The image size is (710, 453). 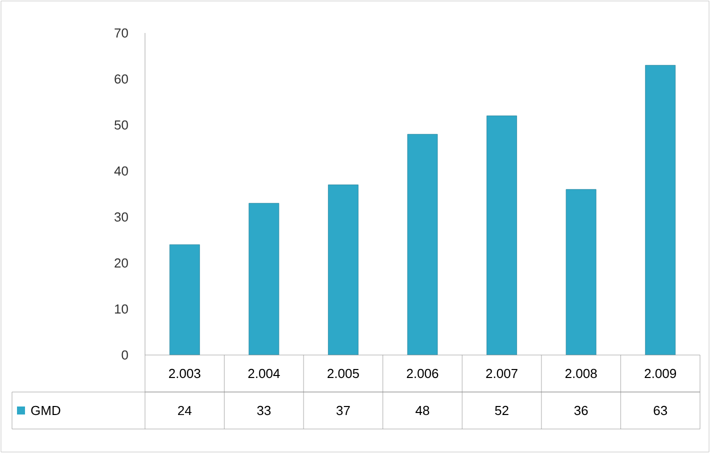 I want to click on x-tick-label: 2.005, so click(x=343, y=373).